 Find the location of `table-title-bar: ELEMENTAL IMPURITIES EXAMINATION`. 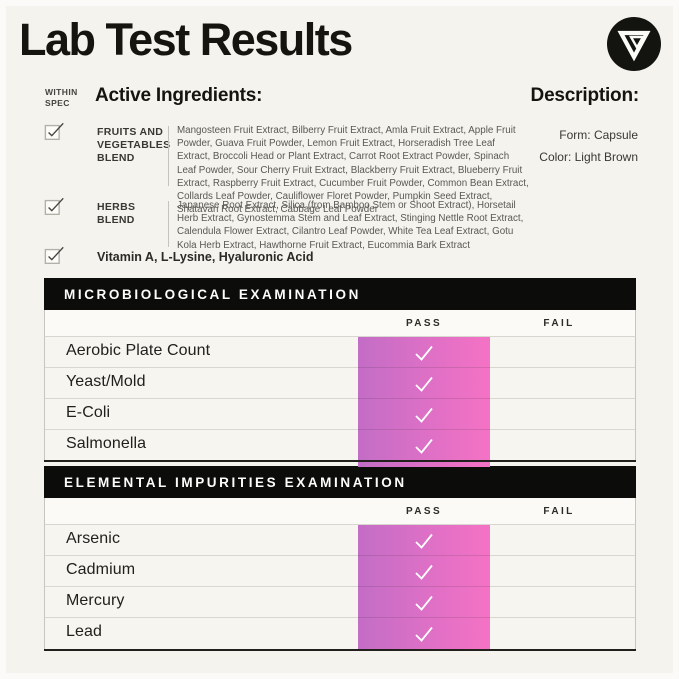

table-title-bar: ELEMENTAL IMPURITIES EXAMINATION is located at coordinates (340, 482).